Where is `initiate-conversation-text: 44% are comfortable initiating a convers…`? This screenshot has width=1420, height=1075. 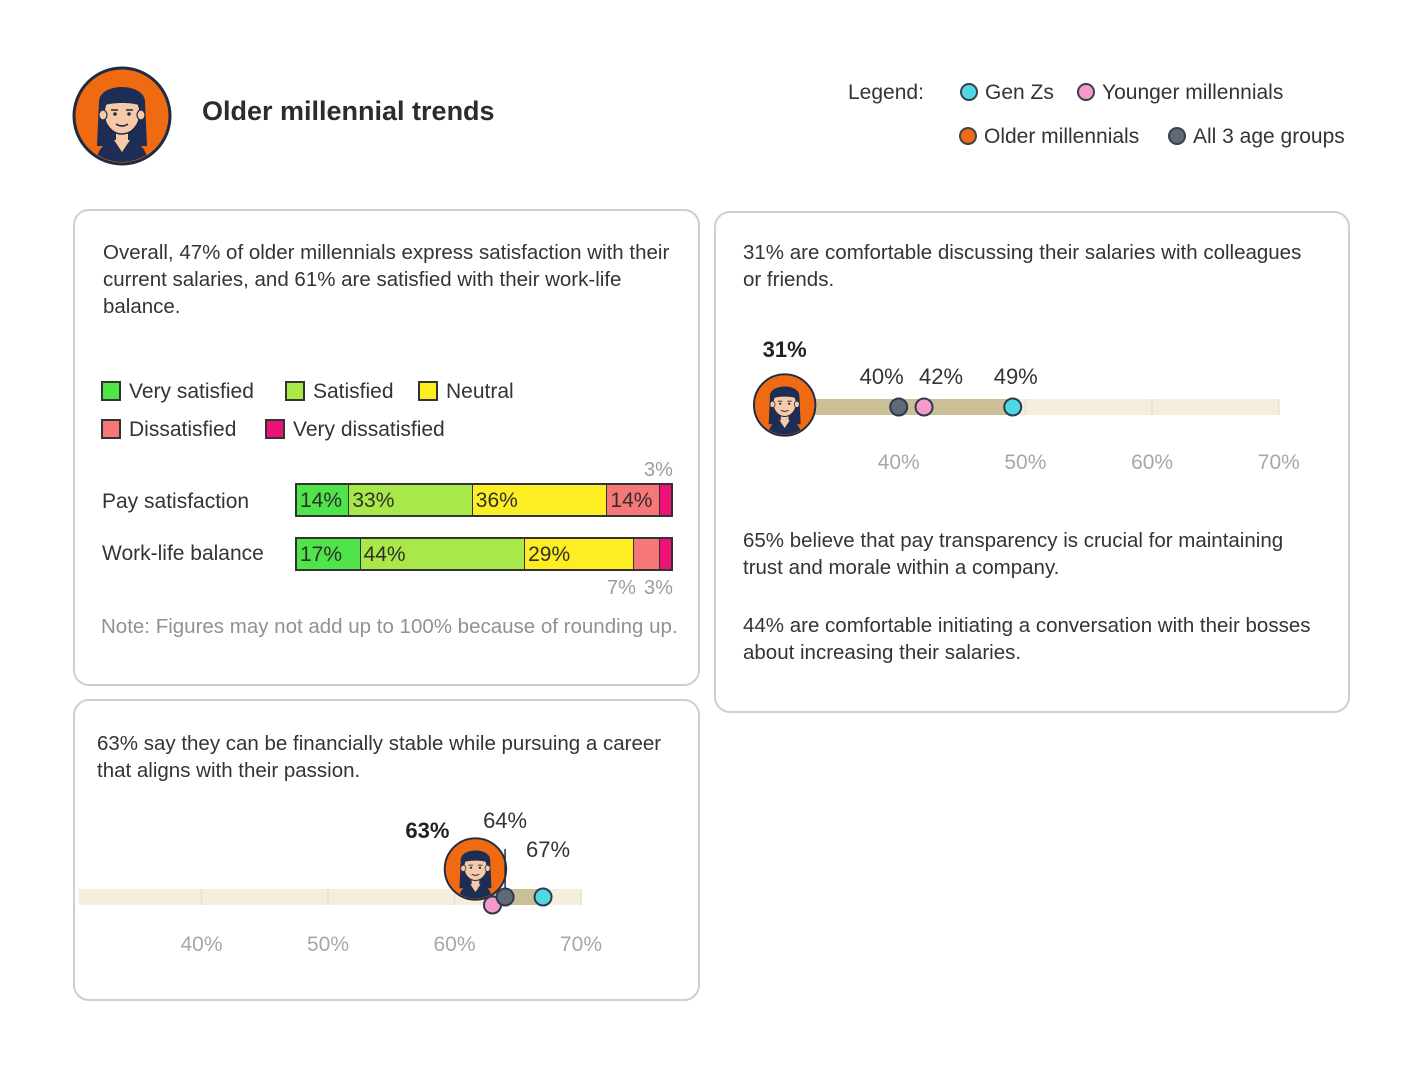
initiate-conversation-text: 44% are comfortable initiating a convers… is located at coordinates (1027, 639).